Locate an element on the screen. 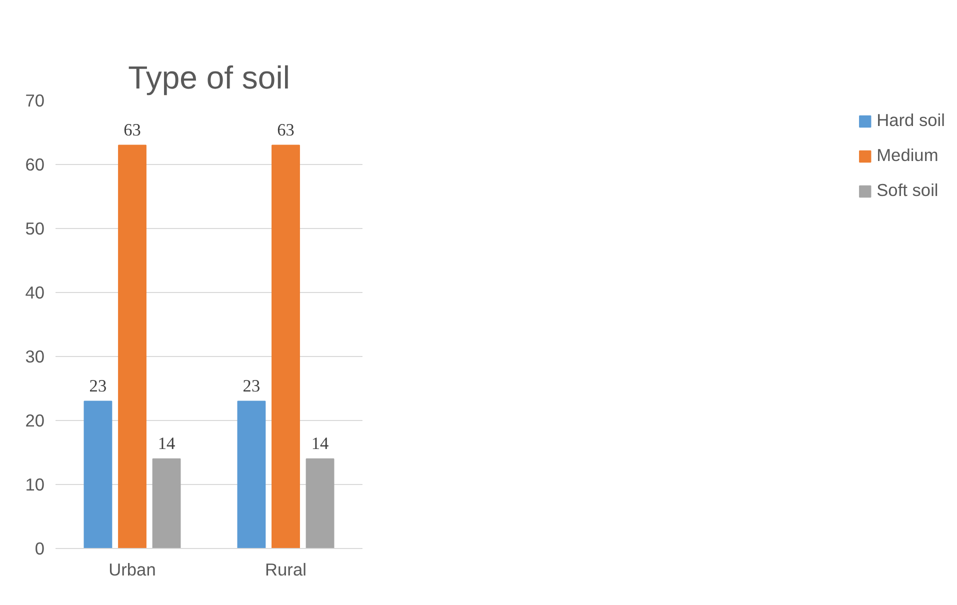  legend-label: Medium is located at coordinates (907, 155).